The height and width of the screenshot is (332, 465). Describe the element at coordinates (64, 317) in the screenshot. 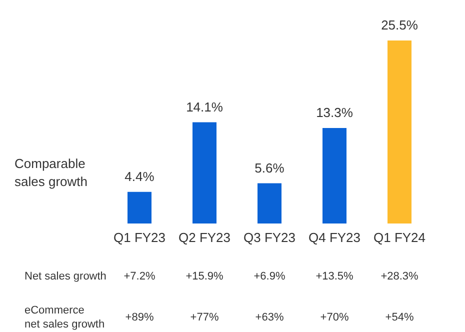

I see `text: eCommerce net sales growth` at that location.